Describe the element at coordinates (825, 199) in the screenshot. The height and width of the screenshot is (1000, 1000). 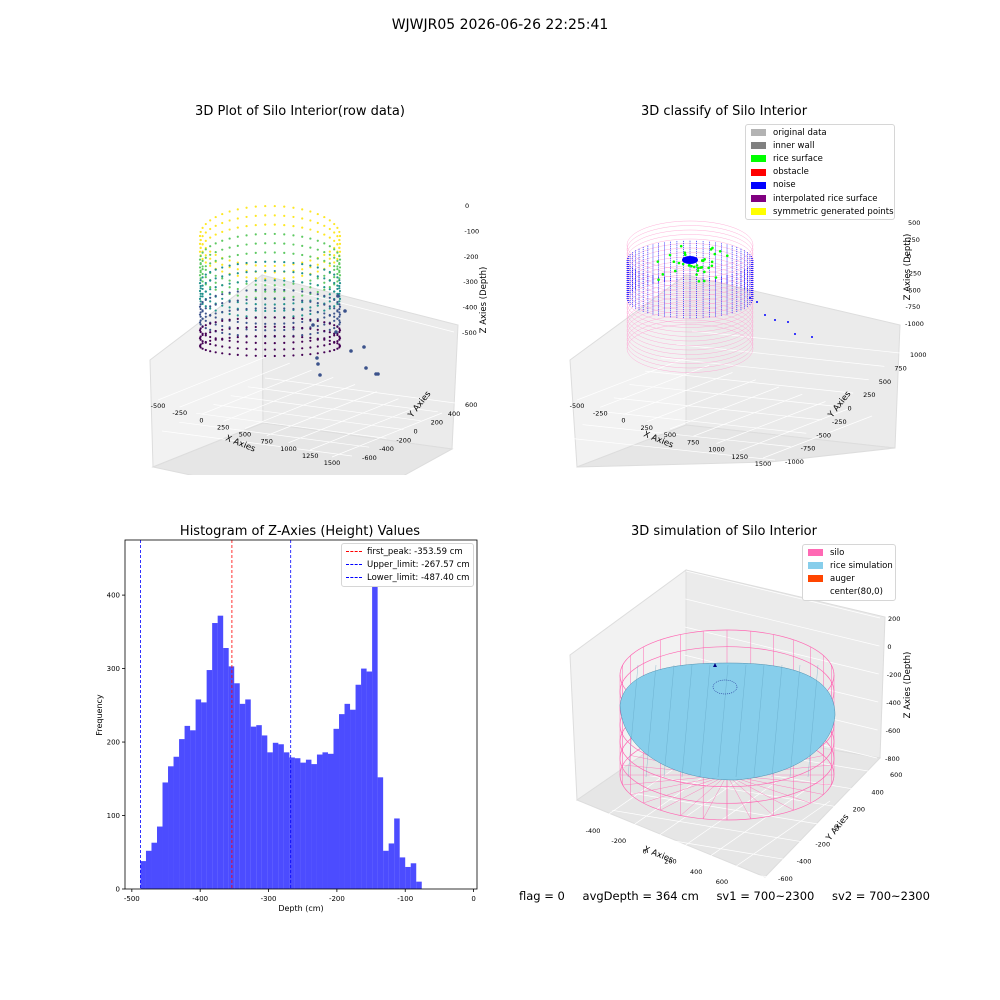
I see `legend-label: interpolated rice surface` at that location.